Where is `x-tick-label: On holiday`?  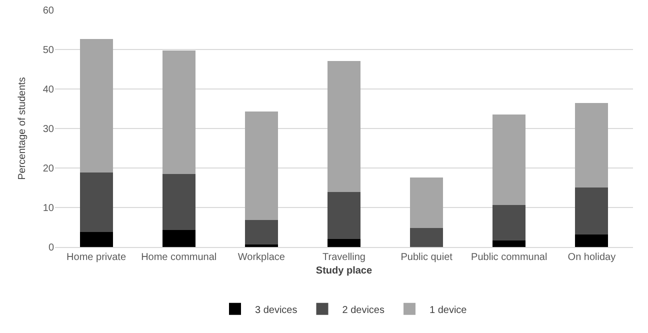 x-tick-label: On holiday is located at coordinates (592, 257).